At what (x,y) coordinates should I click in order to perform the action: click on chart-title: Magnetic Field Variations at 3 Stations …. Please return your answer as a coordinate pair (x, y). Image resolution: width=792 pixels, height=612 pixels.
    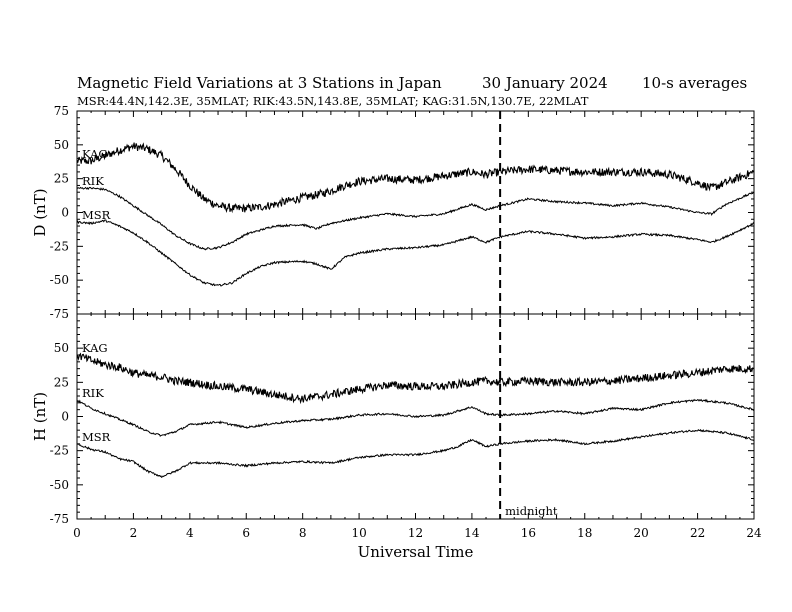
    Looking at the image, I should click on (259, 83).